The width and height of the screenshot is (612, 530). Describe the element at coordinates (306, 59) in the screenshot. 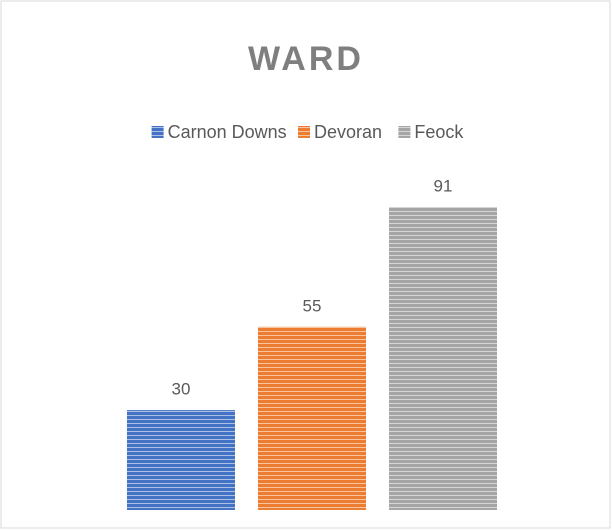

I see `chart-title: WARD` at that location.